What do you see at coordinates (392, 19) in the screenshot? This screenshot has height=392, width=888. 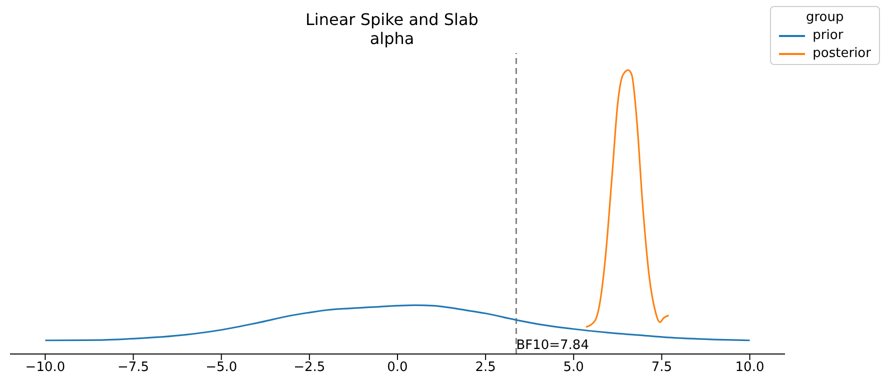 I see `chart-title: Linear Spike and Slab` at bounding box center [392, 19].